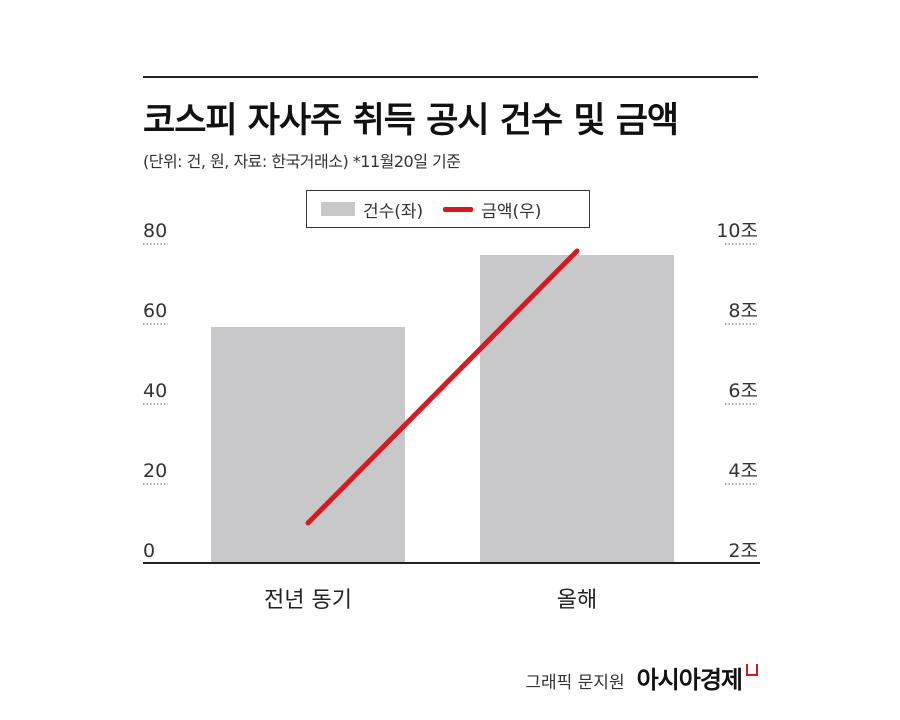 The image size is (900, 720). Describe the element at coordinates (577, 600) in the screenshot. I see `category-label: 올해` at that location.